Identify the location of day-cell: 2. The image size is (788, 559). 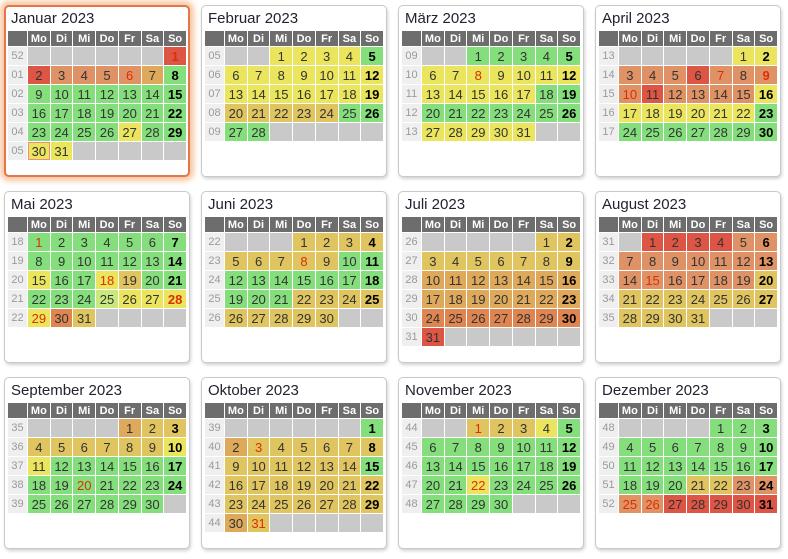
(569, 242).